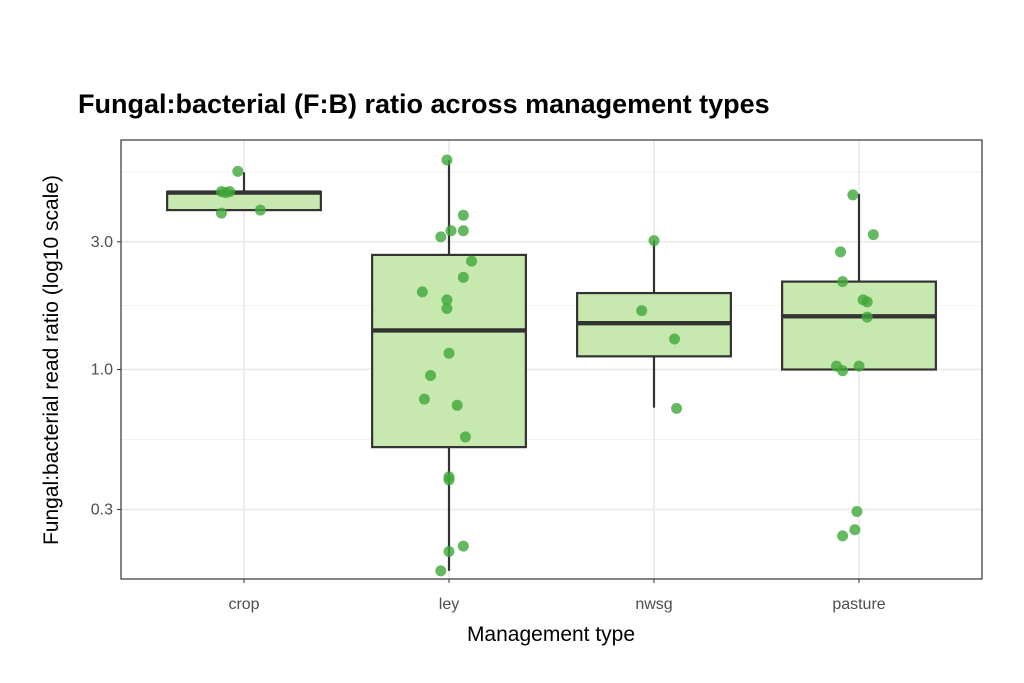  Describe the element at coordinates (102, 509) in the screenshot. I see `y-tick-label: 0.3` at that location.